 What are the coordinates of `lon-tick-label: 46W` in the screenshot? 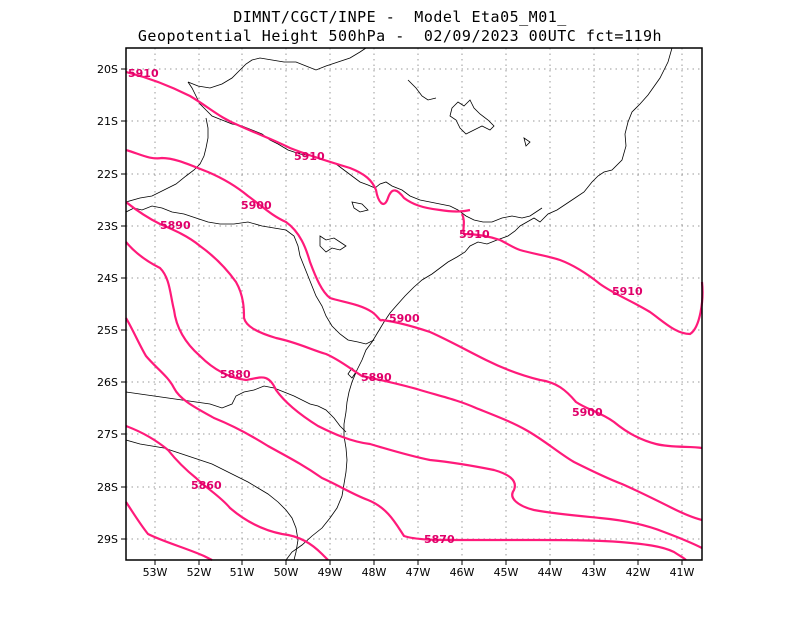 It's located at (462, 572).